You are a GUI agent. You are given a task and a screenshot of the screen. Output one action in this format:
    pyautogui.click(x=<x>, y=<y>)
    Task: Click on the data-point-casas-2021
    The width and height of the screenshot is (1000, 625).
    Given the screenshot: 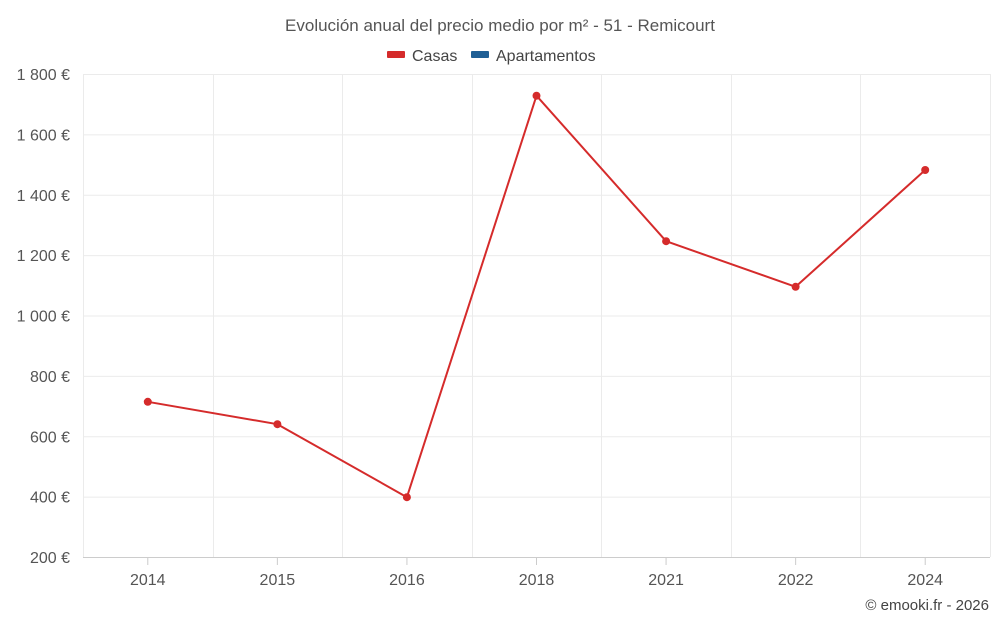 What is the action you would take?
    pyautogui.click(x=666, y=241)
    